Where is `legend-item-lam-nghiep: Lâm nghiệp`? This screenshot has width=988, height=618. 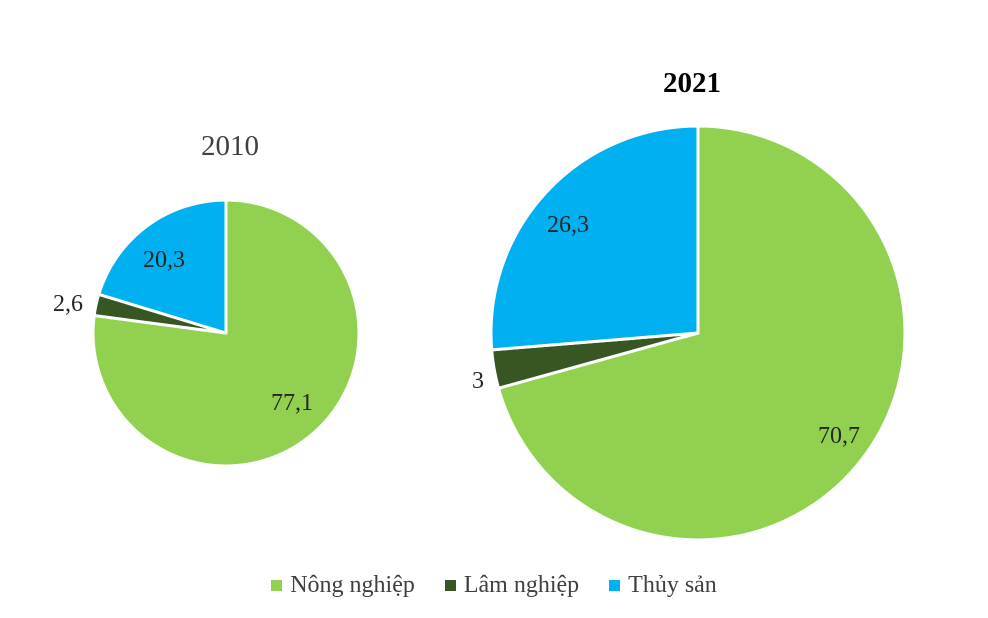
legend-item-lam-nghiep: Lâm nghiệp is located at coordinates (512, 585).